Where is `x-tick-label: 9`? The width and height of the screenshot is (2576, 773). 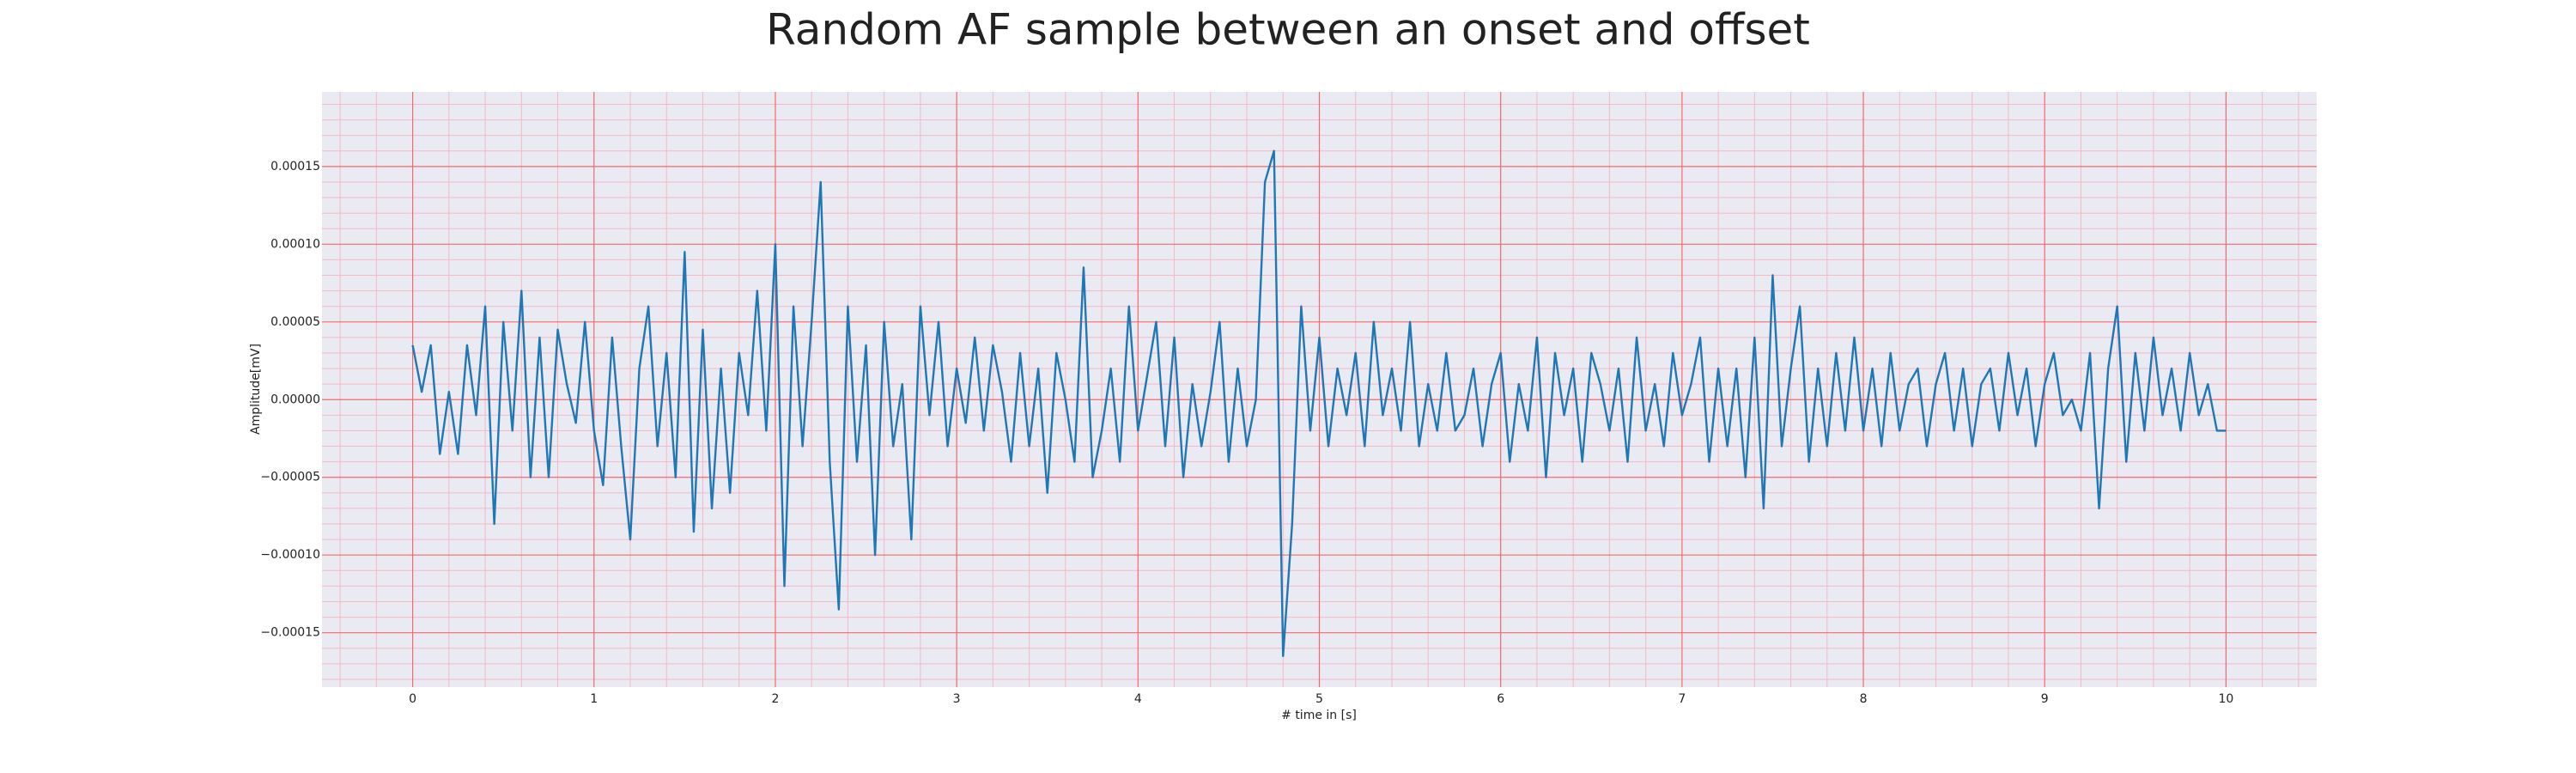
x-tick-label: 9 is located at coordinates (2045, 699).